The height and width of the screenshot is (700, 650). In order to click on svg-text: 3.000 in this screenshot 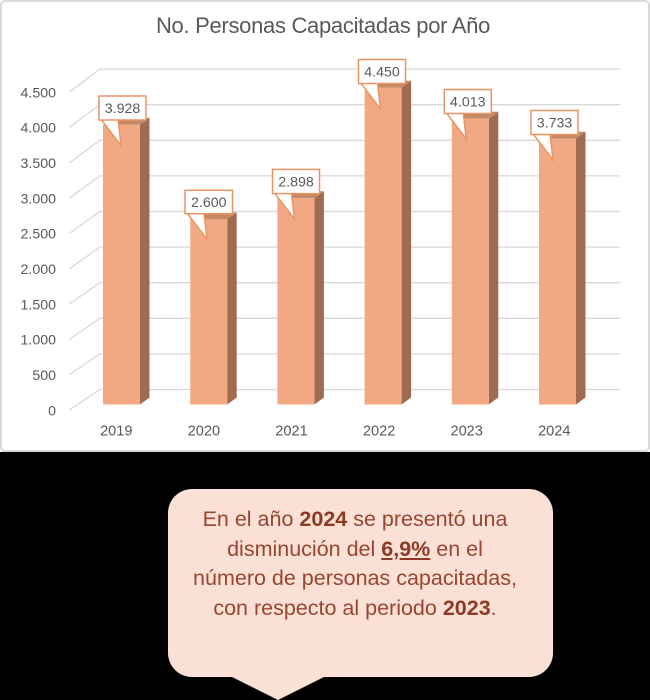, I will do `click(38, 199)`.